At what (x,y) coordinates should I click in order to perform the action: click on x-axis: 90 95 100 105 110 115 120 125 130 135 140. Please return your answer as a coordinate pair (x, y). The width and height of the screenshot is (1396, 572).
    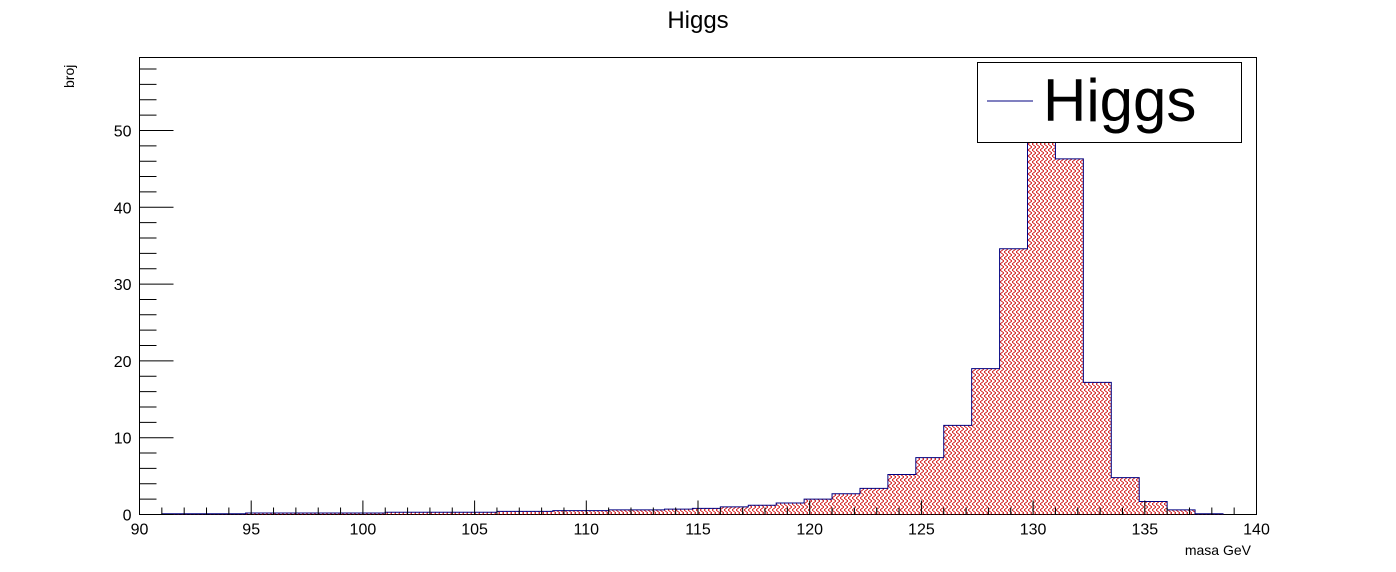
    Looking at the image, I should click on (700, 519).